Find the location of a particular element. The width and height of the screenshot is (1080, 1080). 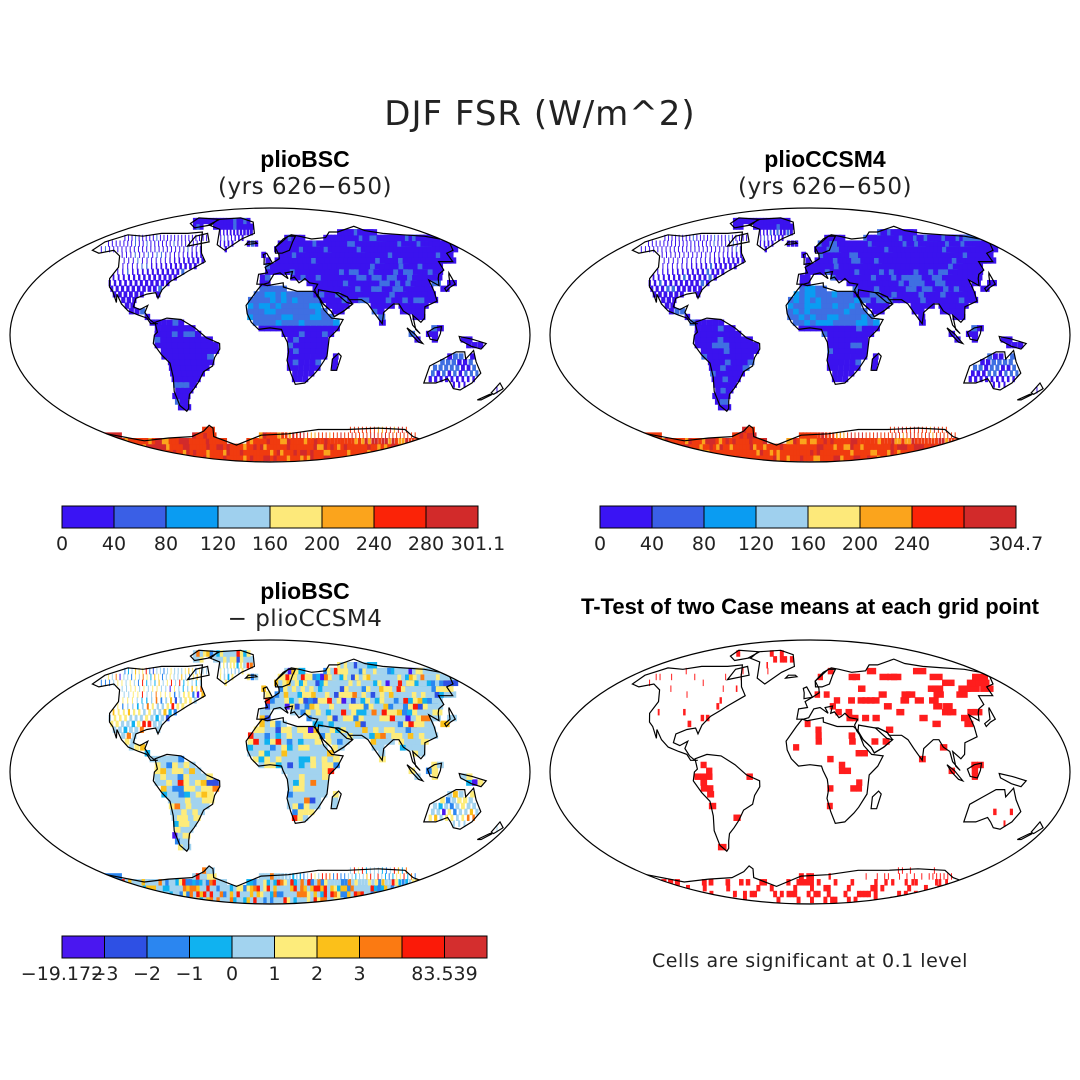

map-ttest is located at coordinates (810, 772).